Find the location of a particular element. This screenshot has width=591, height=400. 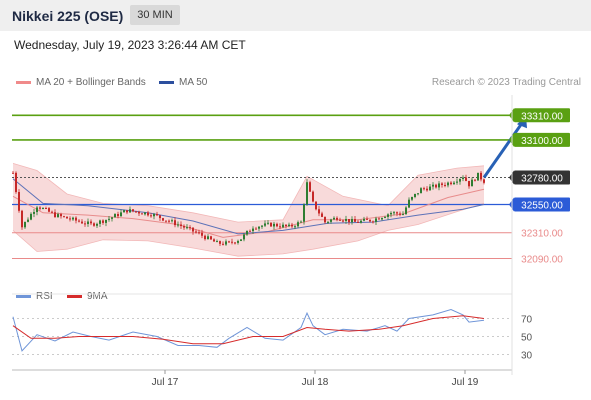

level-value: 33310.00 is located at coordinates (542, 116).